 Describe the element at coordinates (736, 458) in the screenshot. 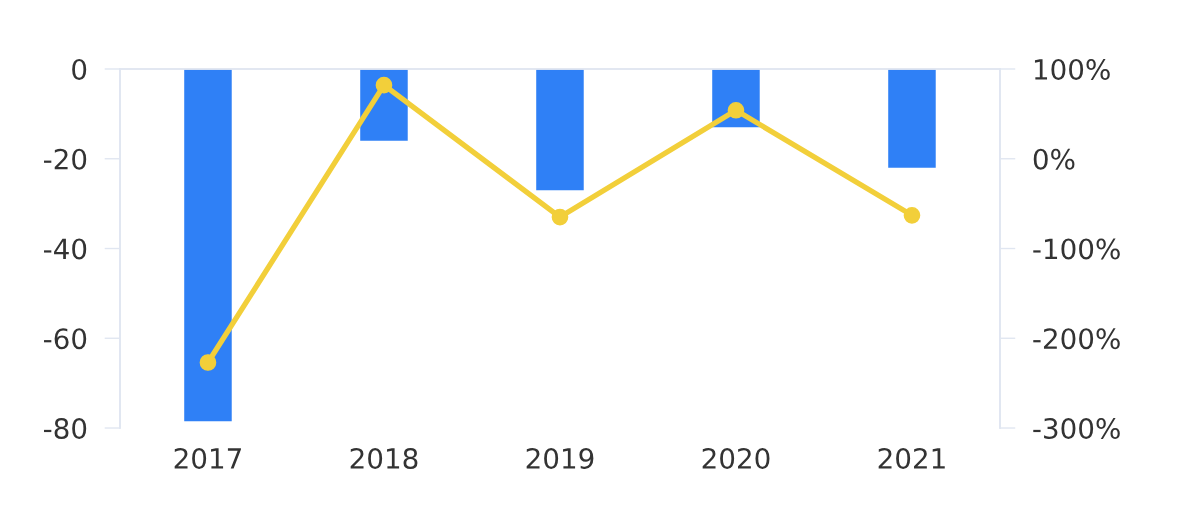

I see `x-tick-label: 2020` at that location.